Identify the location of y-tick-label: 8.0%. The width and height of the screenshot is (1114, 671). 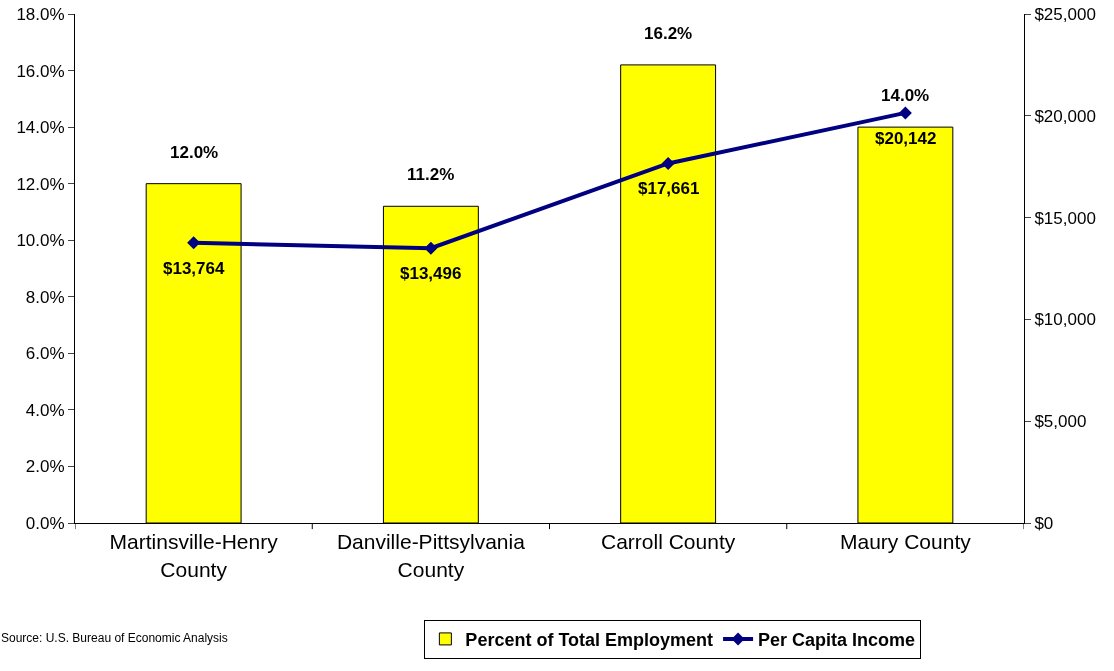
(45, 297).